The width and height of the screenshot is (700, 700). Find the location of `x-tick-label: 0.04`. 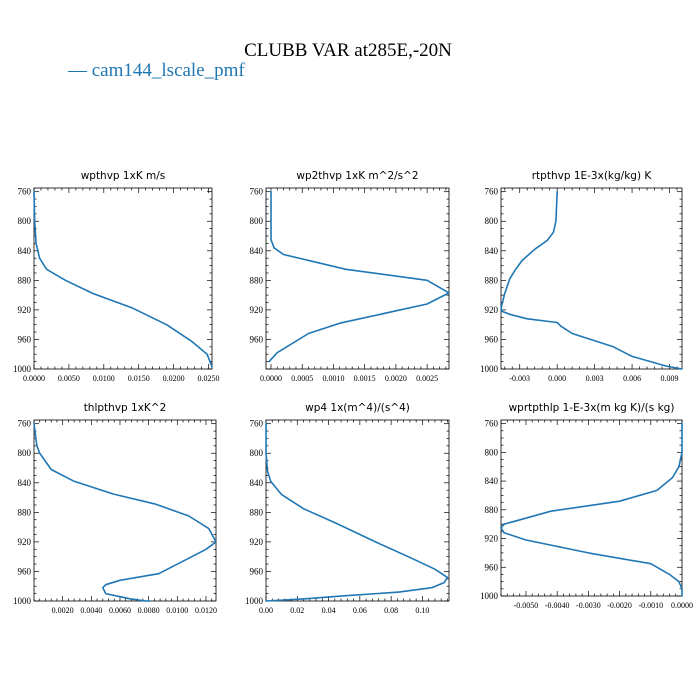

x-tick-label: 0.04 is located at coordinates (329, 610).